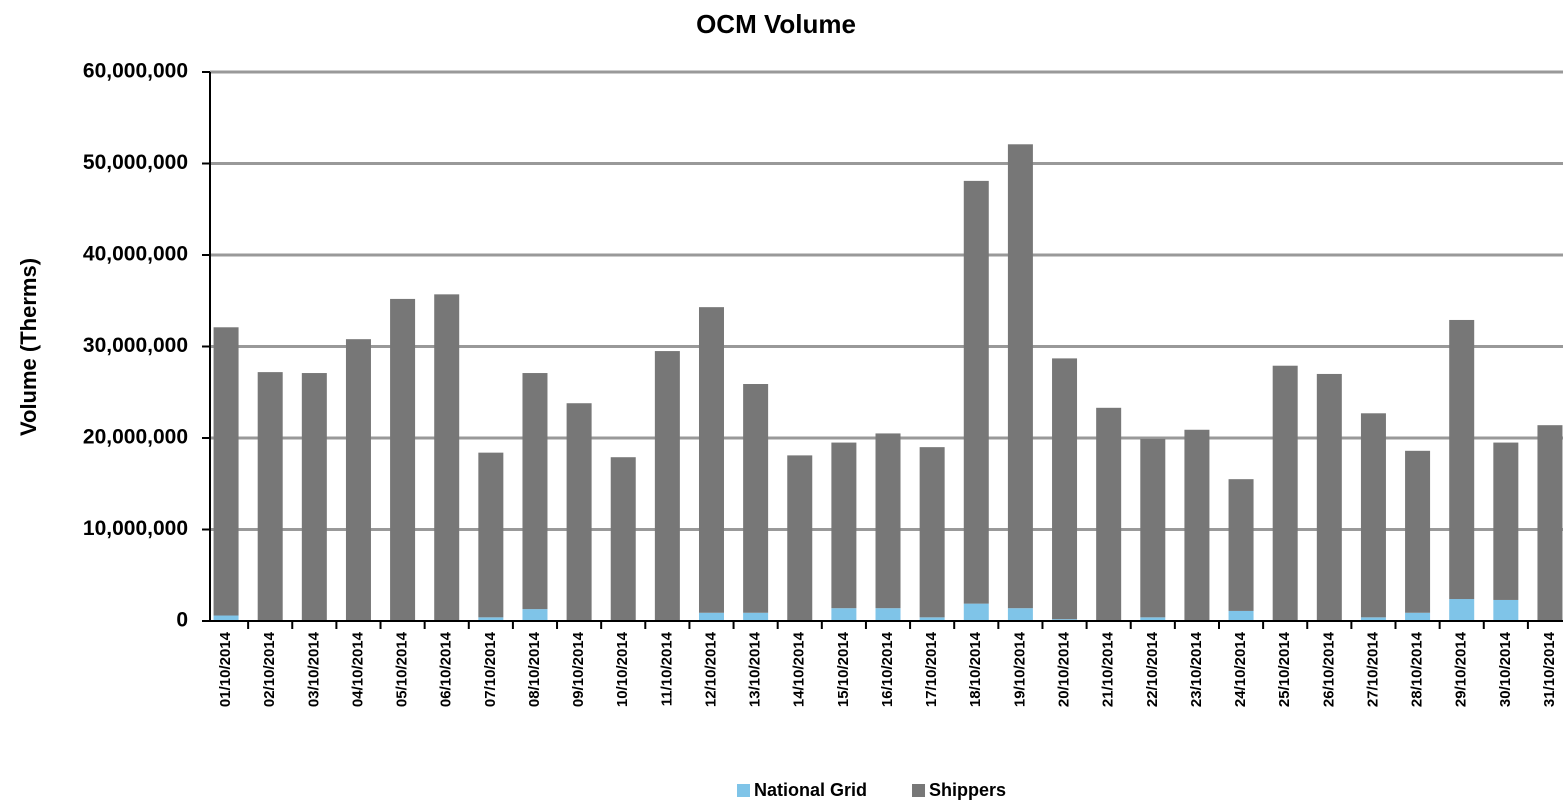  What do you see at coordinates (1019, 669) in the screenshot?
I see `x-tick-label: 19/10/2014` at bounding box center [1019, 669].